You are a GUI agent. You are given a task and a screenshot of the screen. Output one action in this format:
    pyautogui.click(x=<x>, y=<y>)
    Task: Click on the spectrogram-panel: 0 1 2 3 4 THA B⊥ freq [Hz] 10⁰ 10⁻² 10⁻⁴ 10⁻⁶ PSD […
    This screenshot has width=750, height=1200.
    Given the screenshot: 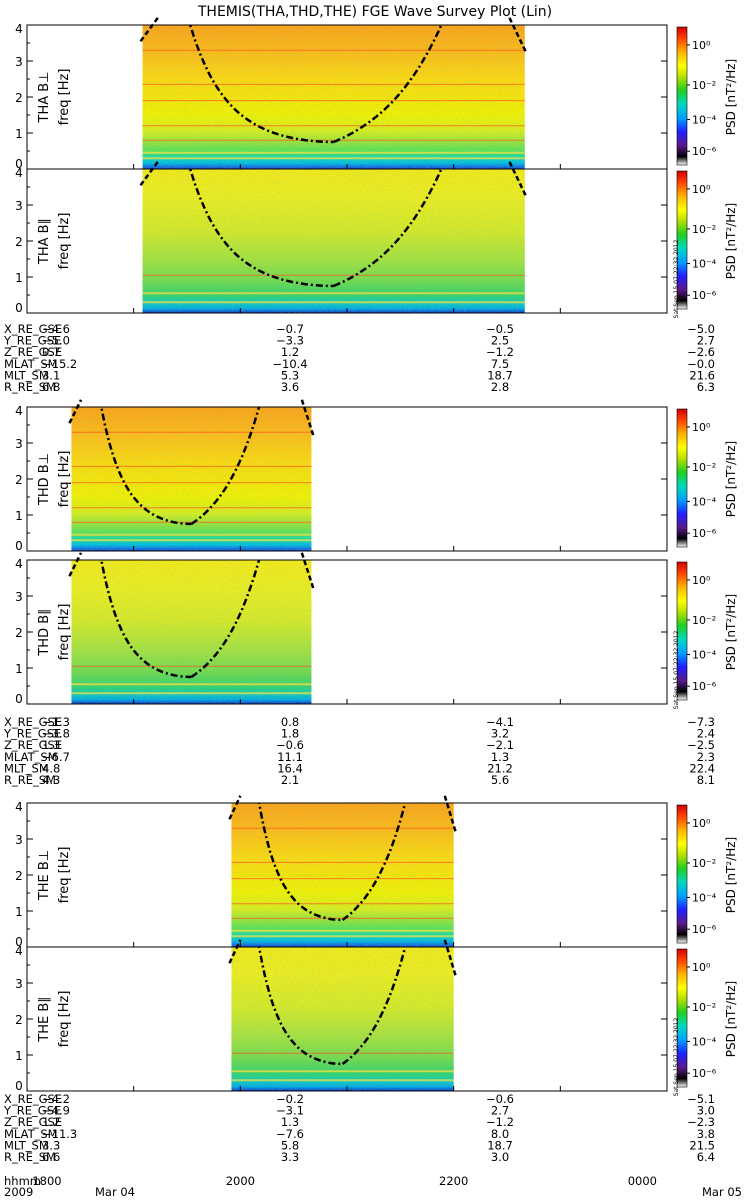 What is the action you would take?
    pyautogui.click(x=376, y=94)
    